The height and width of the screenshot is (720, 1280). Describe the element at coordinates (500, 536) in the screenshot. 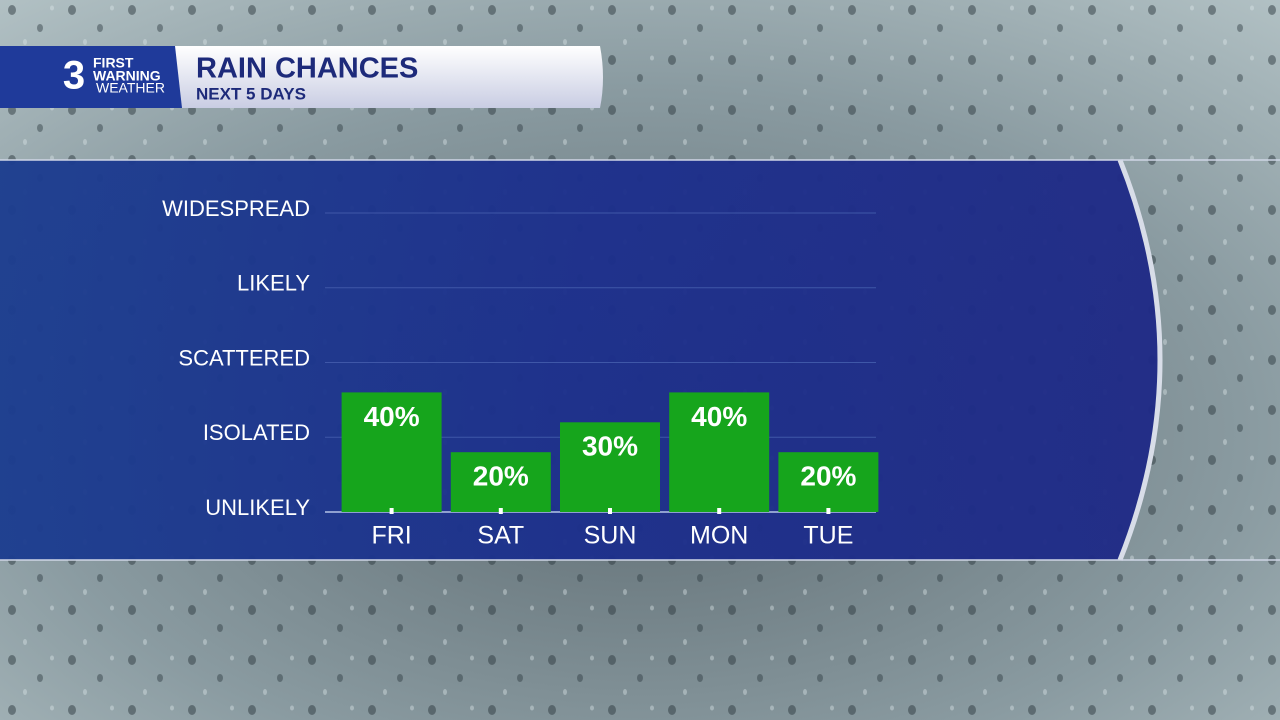

I see `x-tick-label: SAT` at that location.